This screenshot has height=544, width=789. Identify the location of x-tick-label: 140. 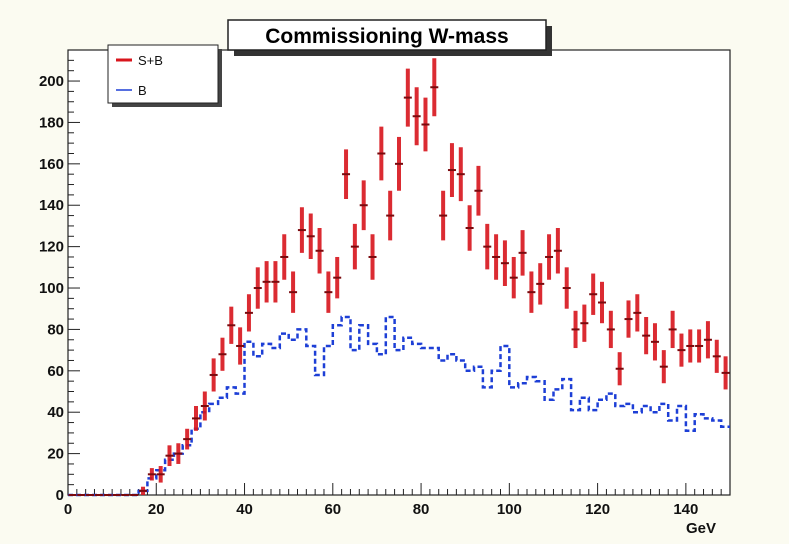
(685, 509).